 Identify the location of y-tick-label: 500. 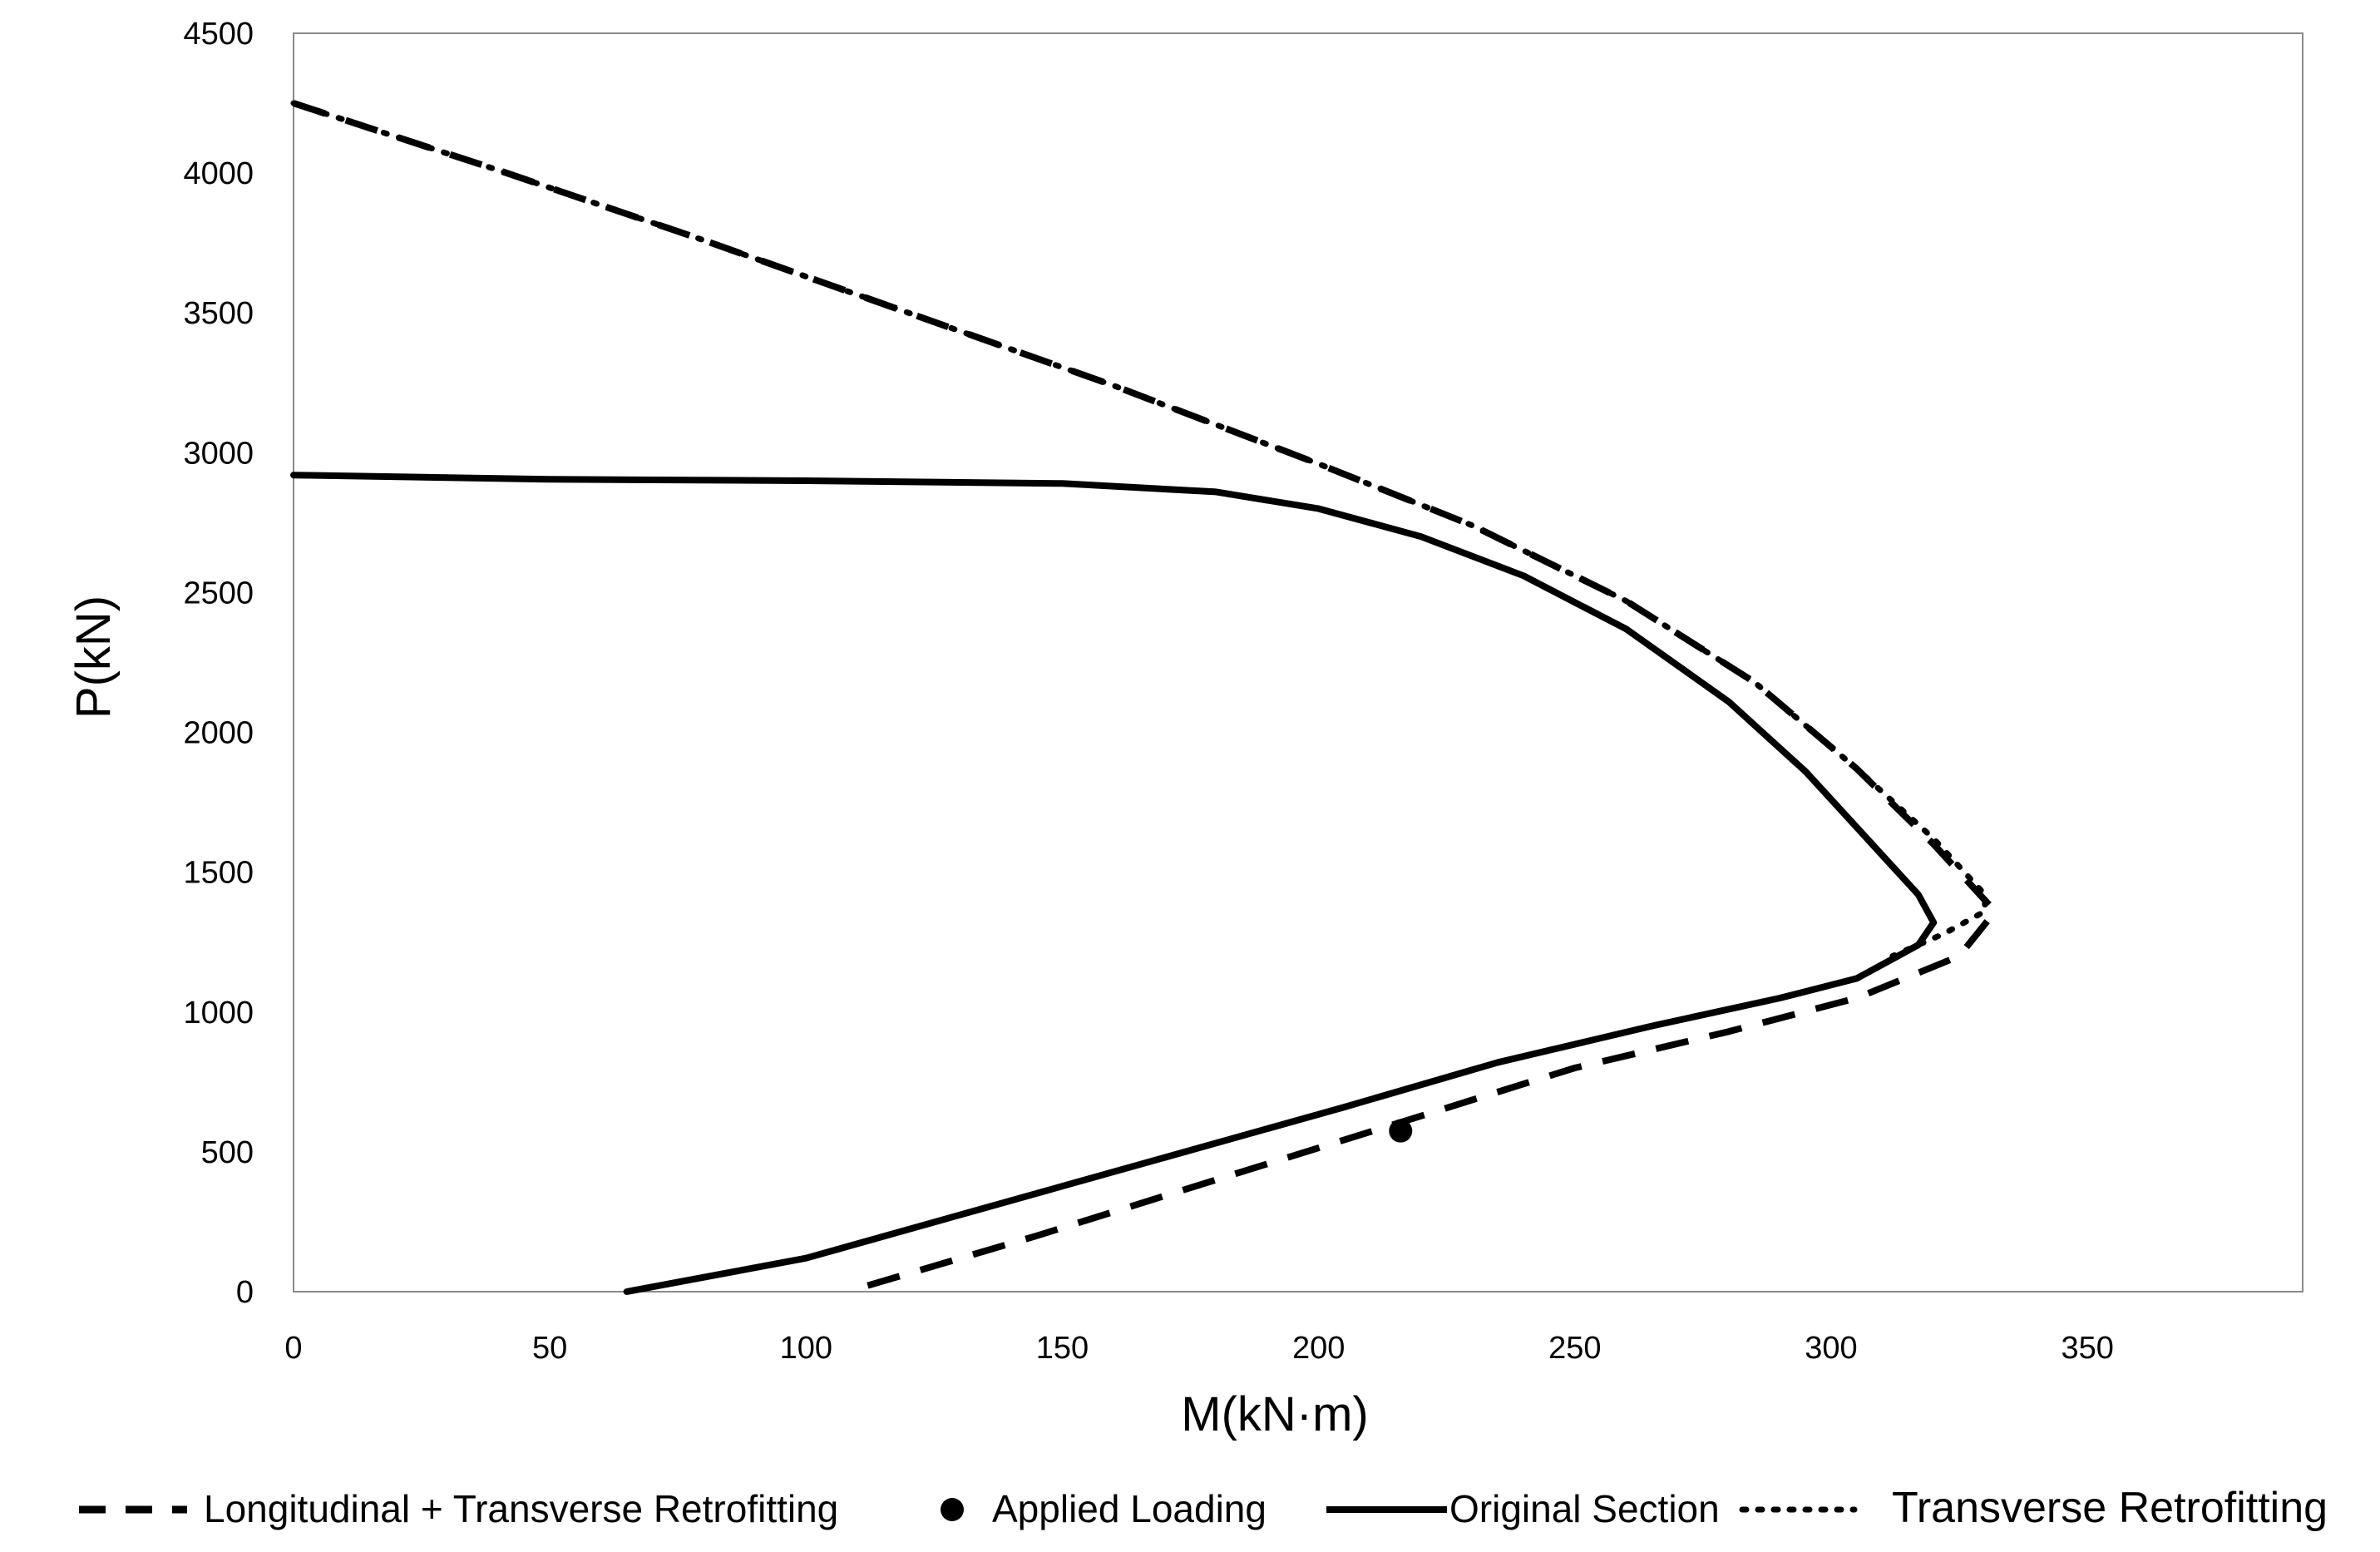
(227, 1152).